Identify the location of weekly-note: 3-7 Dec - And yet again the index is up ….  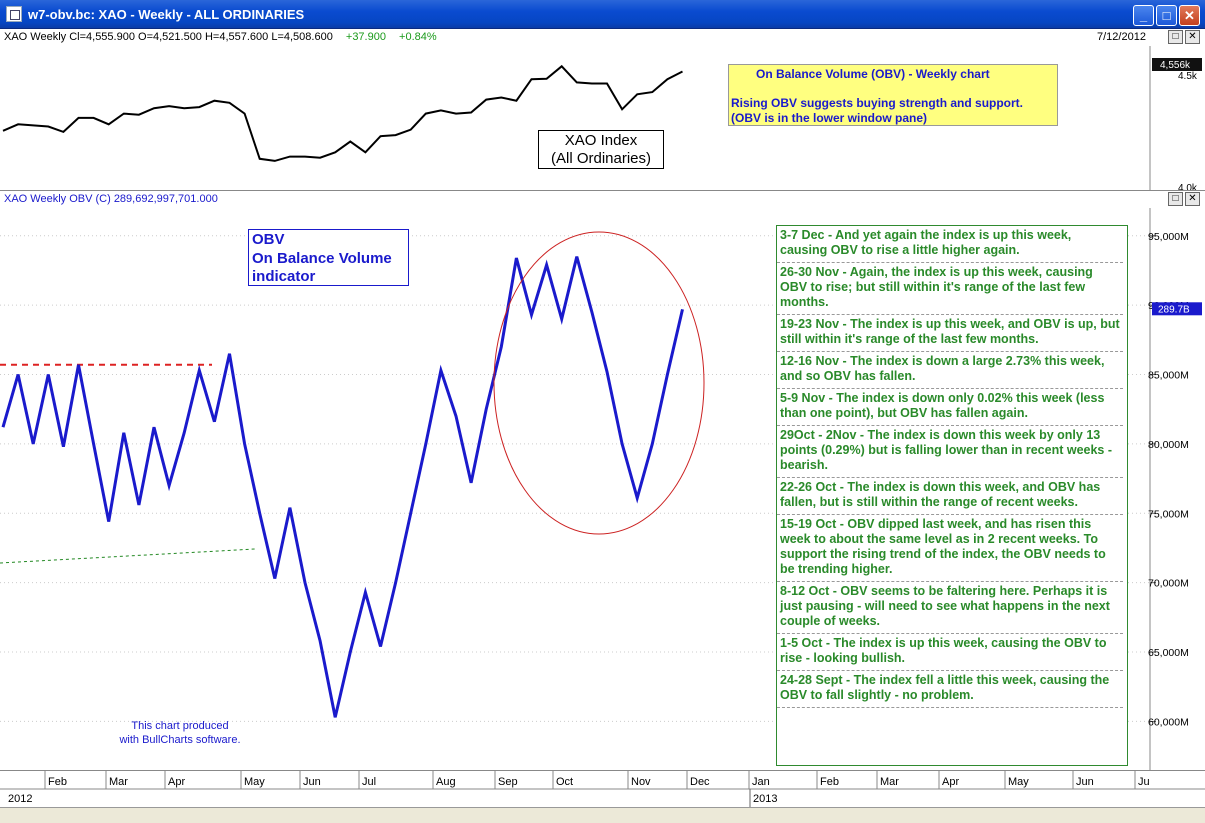
(950, 244).